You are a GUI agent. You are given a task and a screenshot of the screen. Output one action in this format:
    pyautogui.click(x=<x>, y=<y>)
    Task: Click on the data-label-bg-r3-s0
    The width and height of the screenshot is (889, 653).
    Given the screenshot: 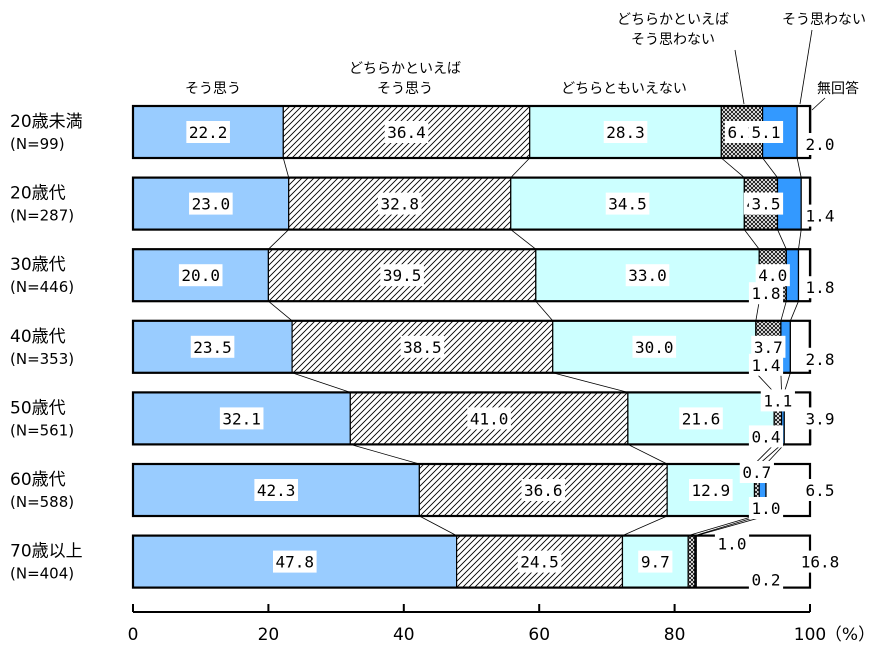 What is the action you would take?
    pyautogui.click(x=212, y=346)
    